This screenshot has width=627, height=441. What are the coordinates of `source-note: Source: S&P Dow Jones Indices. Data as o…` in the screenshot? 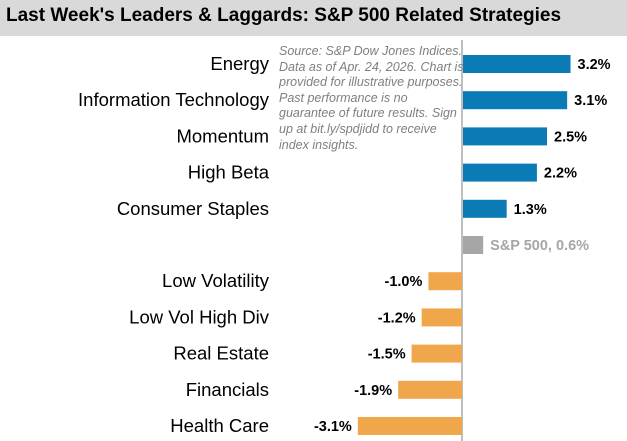 It's located at (371, 98).